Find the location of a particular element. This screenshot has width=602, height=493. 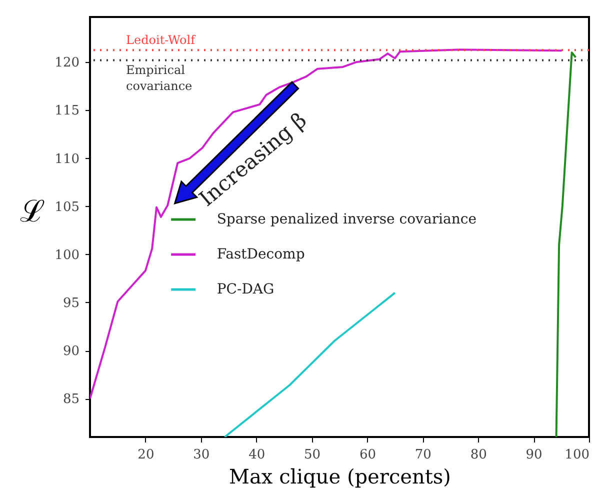

y-tick-label: 90 is located at coordinates (71, 351).